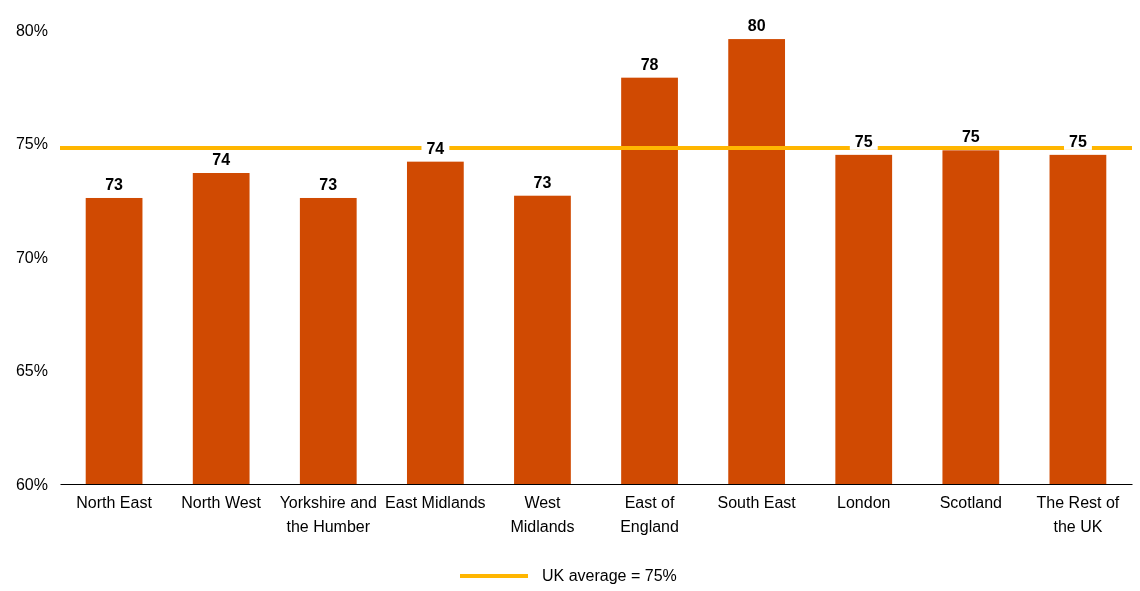 Image resolution: width=1140 pixels, height=591 pixels. I want to click on y-tick-label: 70%, so click(31, 257).